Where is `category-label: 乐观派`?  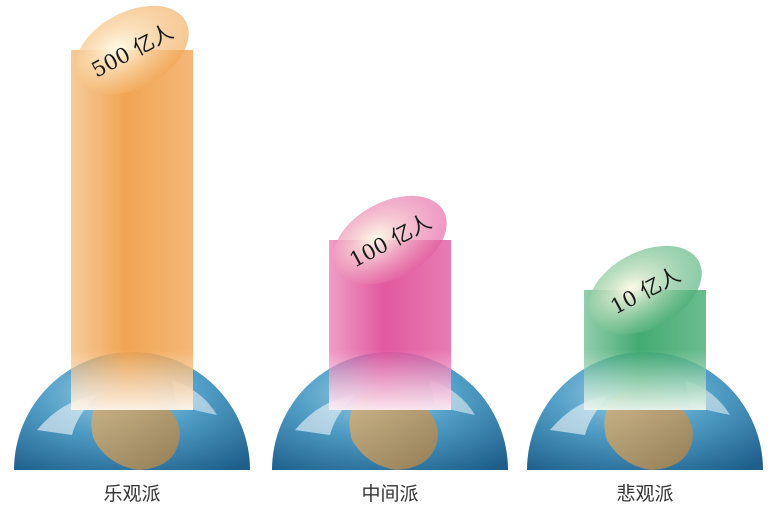
category-label: 乐观派 is located at coordinates (131, 494).